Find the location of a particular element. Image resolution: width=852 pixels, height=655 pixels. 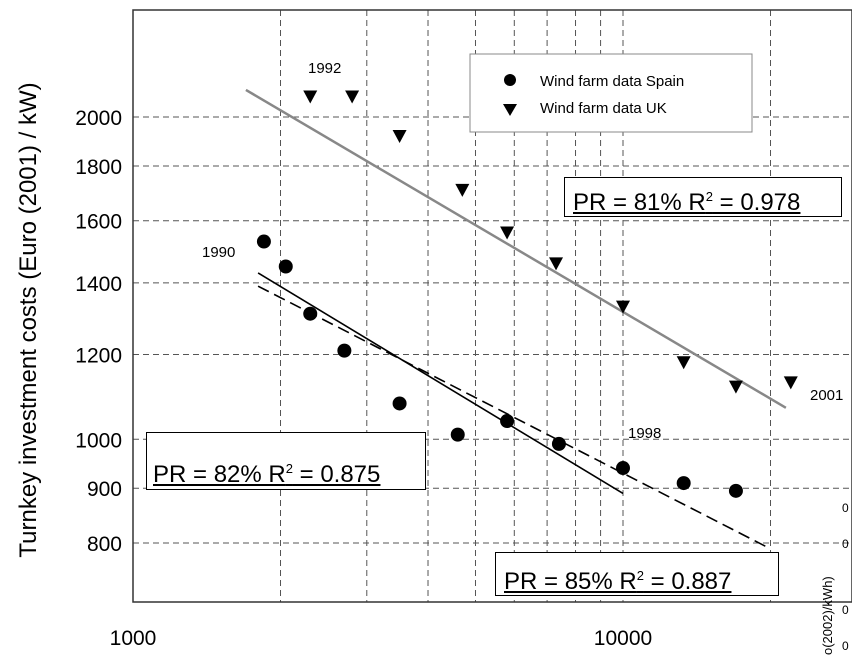

legend-box is located at coordinates (611, 93).